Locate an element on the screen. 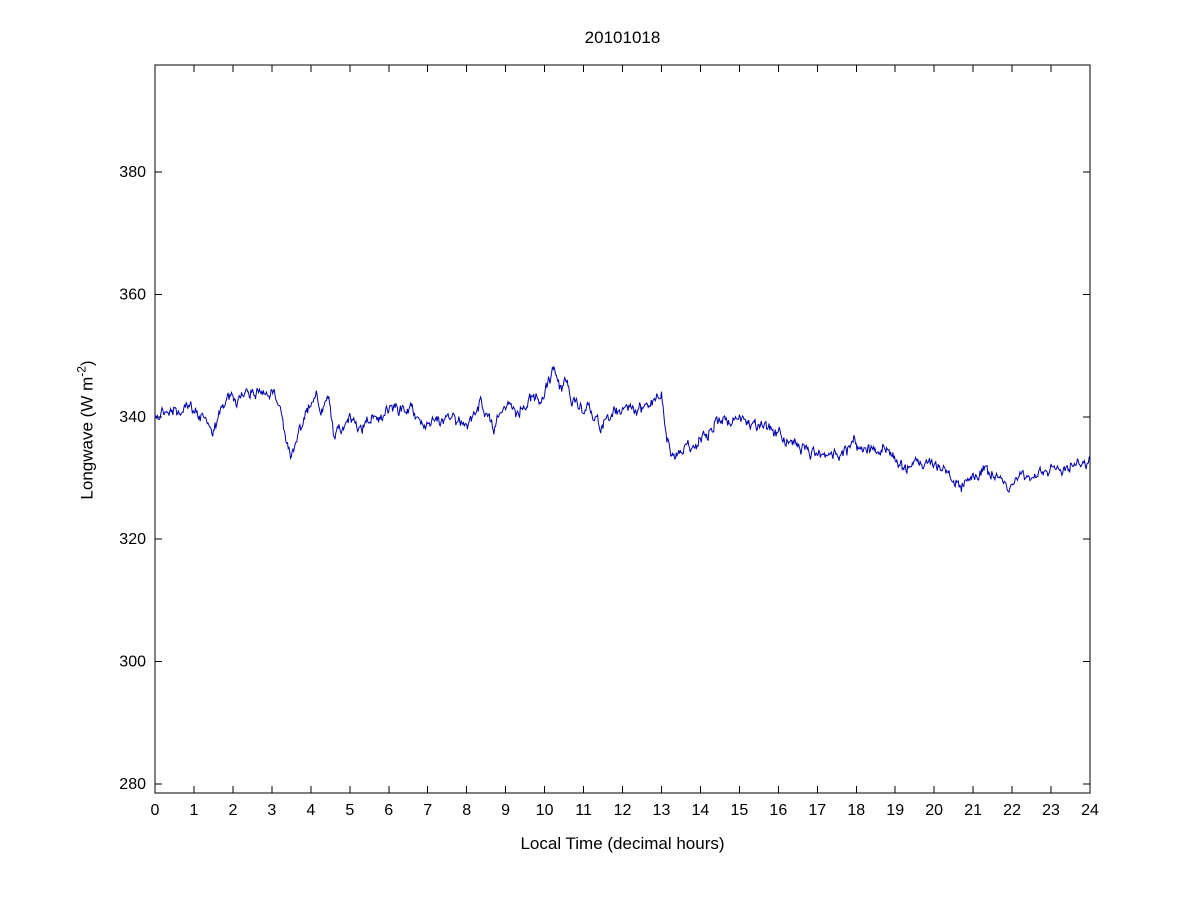  x-tick-label: 1 is located at coordinates (194, 810).